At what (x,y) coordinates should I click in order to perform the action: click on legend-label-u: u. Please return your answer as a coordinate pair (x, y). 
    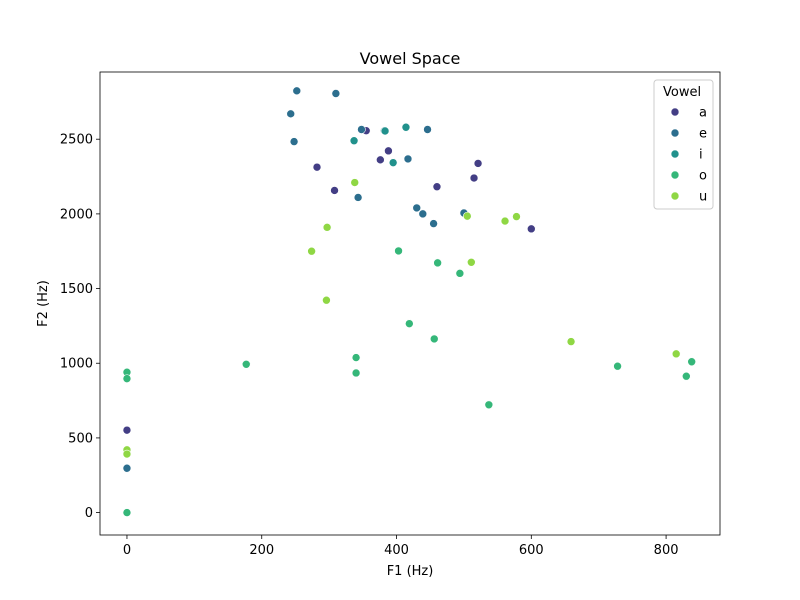
    Looking at the image, I should click on (703, 197).